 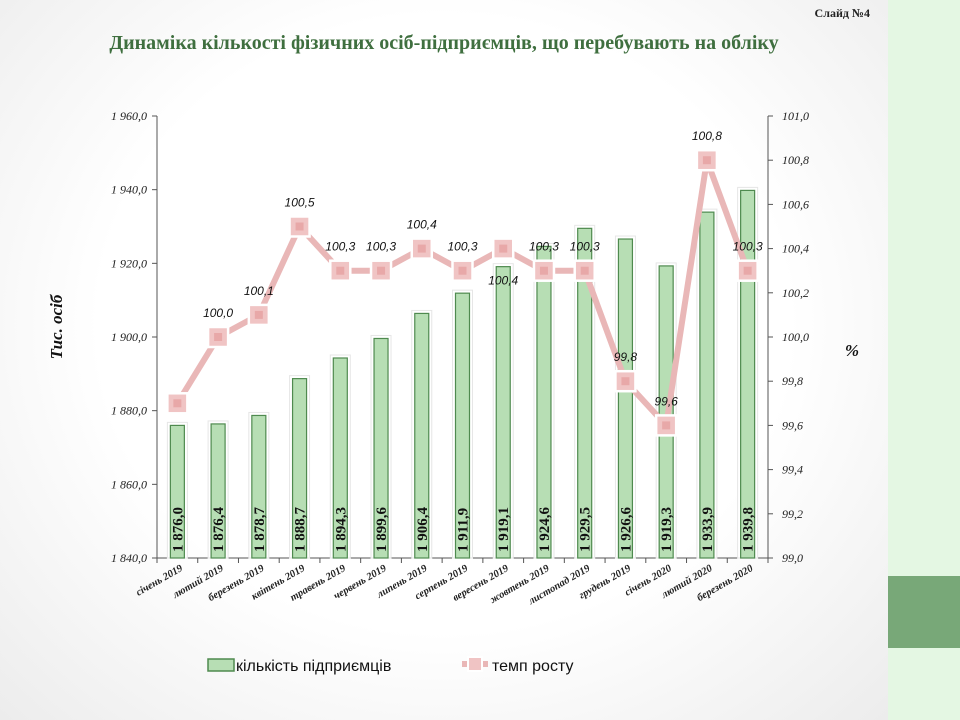 I want to click on legend-marker-swatch, so click(x=475, y=664).